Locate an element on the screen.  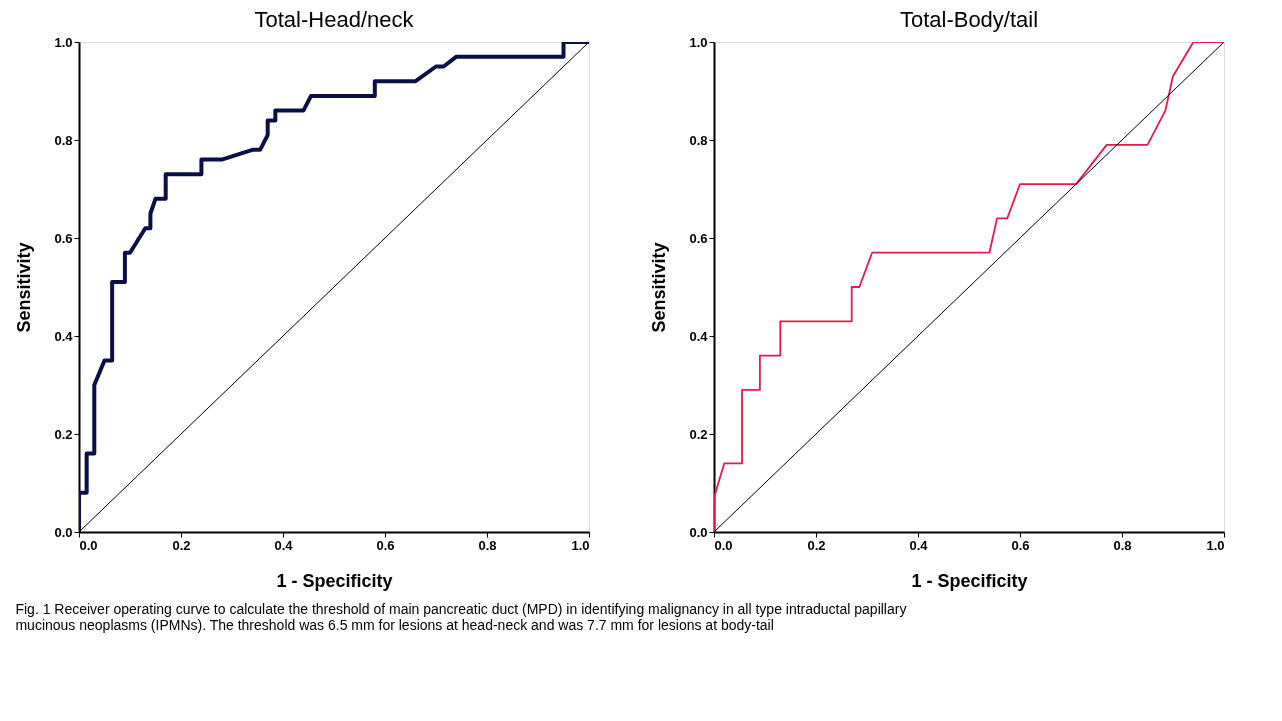
chart-title: Total-Head/neck is located at coordinates (334, 19).